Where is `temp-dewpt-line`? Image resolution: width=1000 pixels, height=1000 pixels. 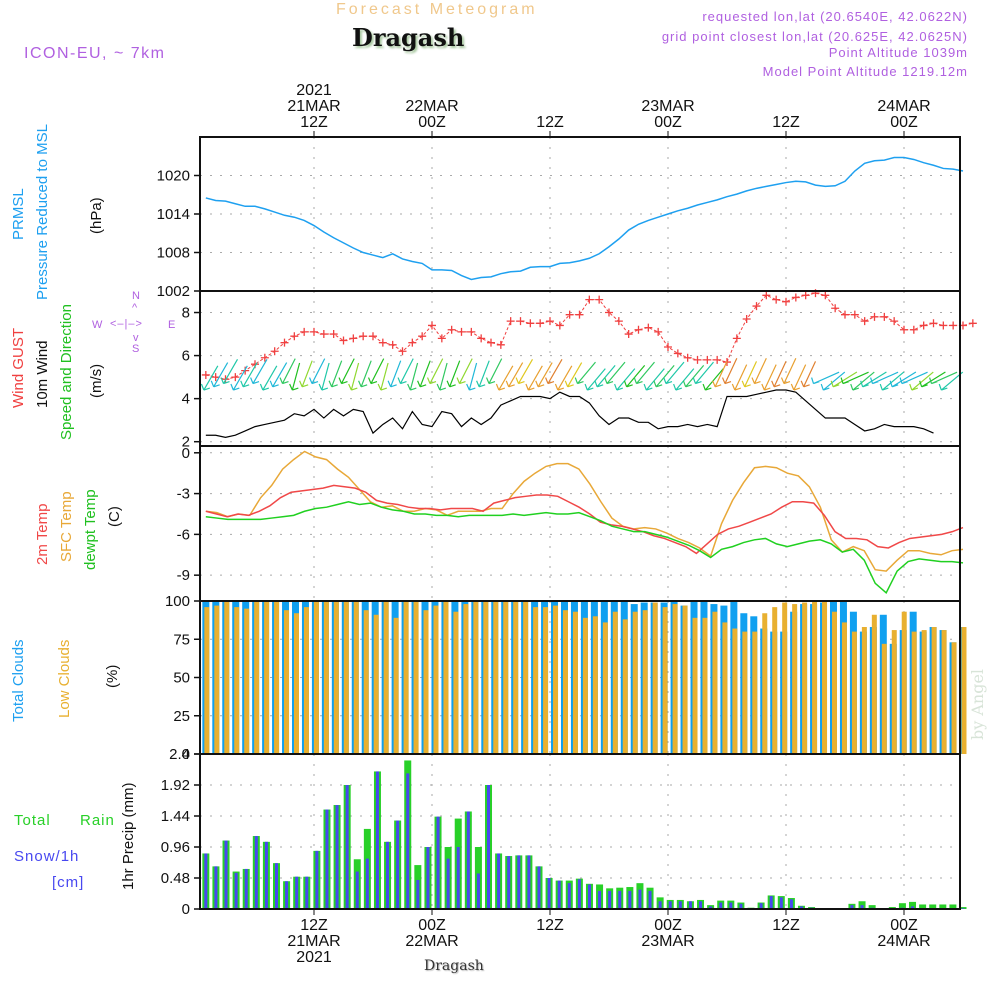 temp-dewpt-line is located at coordinates (584, 547).